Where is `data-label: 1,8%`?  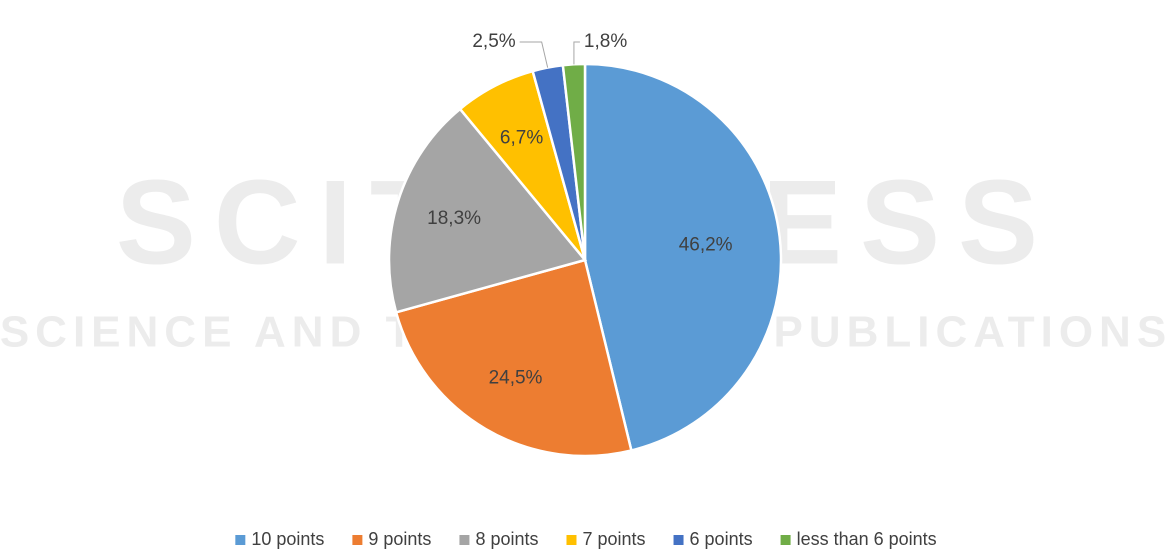
data-label: 1,8% is located at coordinates (605, 41).